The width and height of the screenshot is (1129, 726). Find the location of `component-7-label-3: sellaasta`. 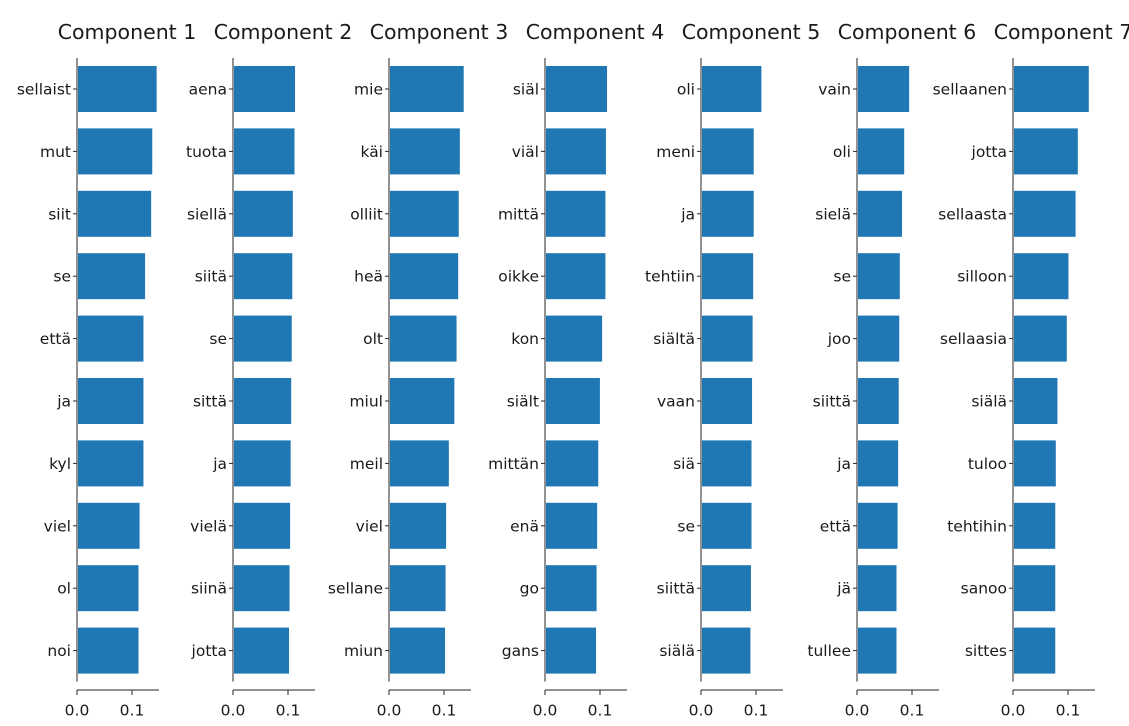

component-7-label-3: sellaasta is located at coordinates (972, 214).